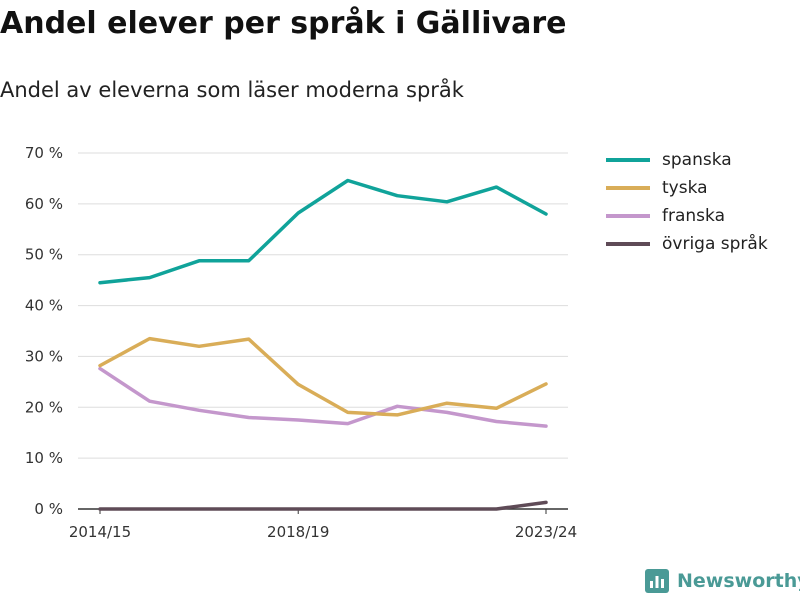 The image size is (800, 600). What do you see at coordinates (44, 306) in the screenshot?
I see `y-tick-label: 40 %` at bounding box center [44, 306].